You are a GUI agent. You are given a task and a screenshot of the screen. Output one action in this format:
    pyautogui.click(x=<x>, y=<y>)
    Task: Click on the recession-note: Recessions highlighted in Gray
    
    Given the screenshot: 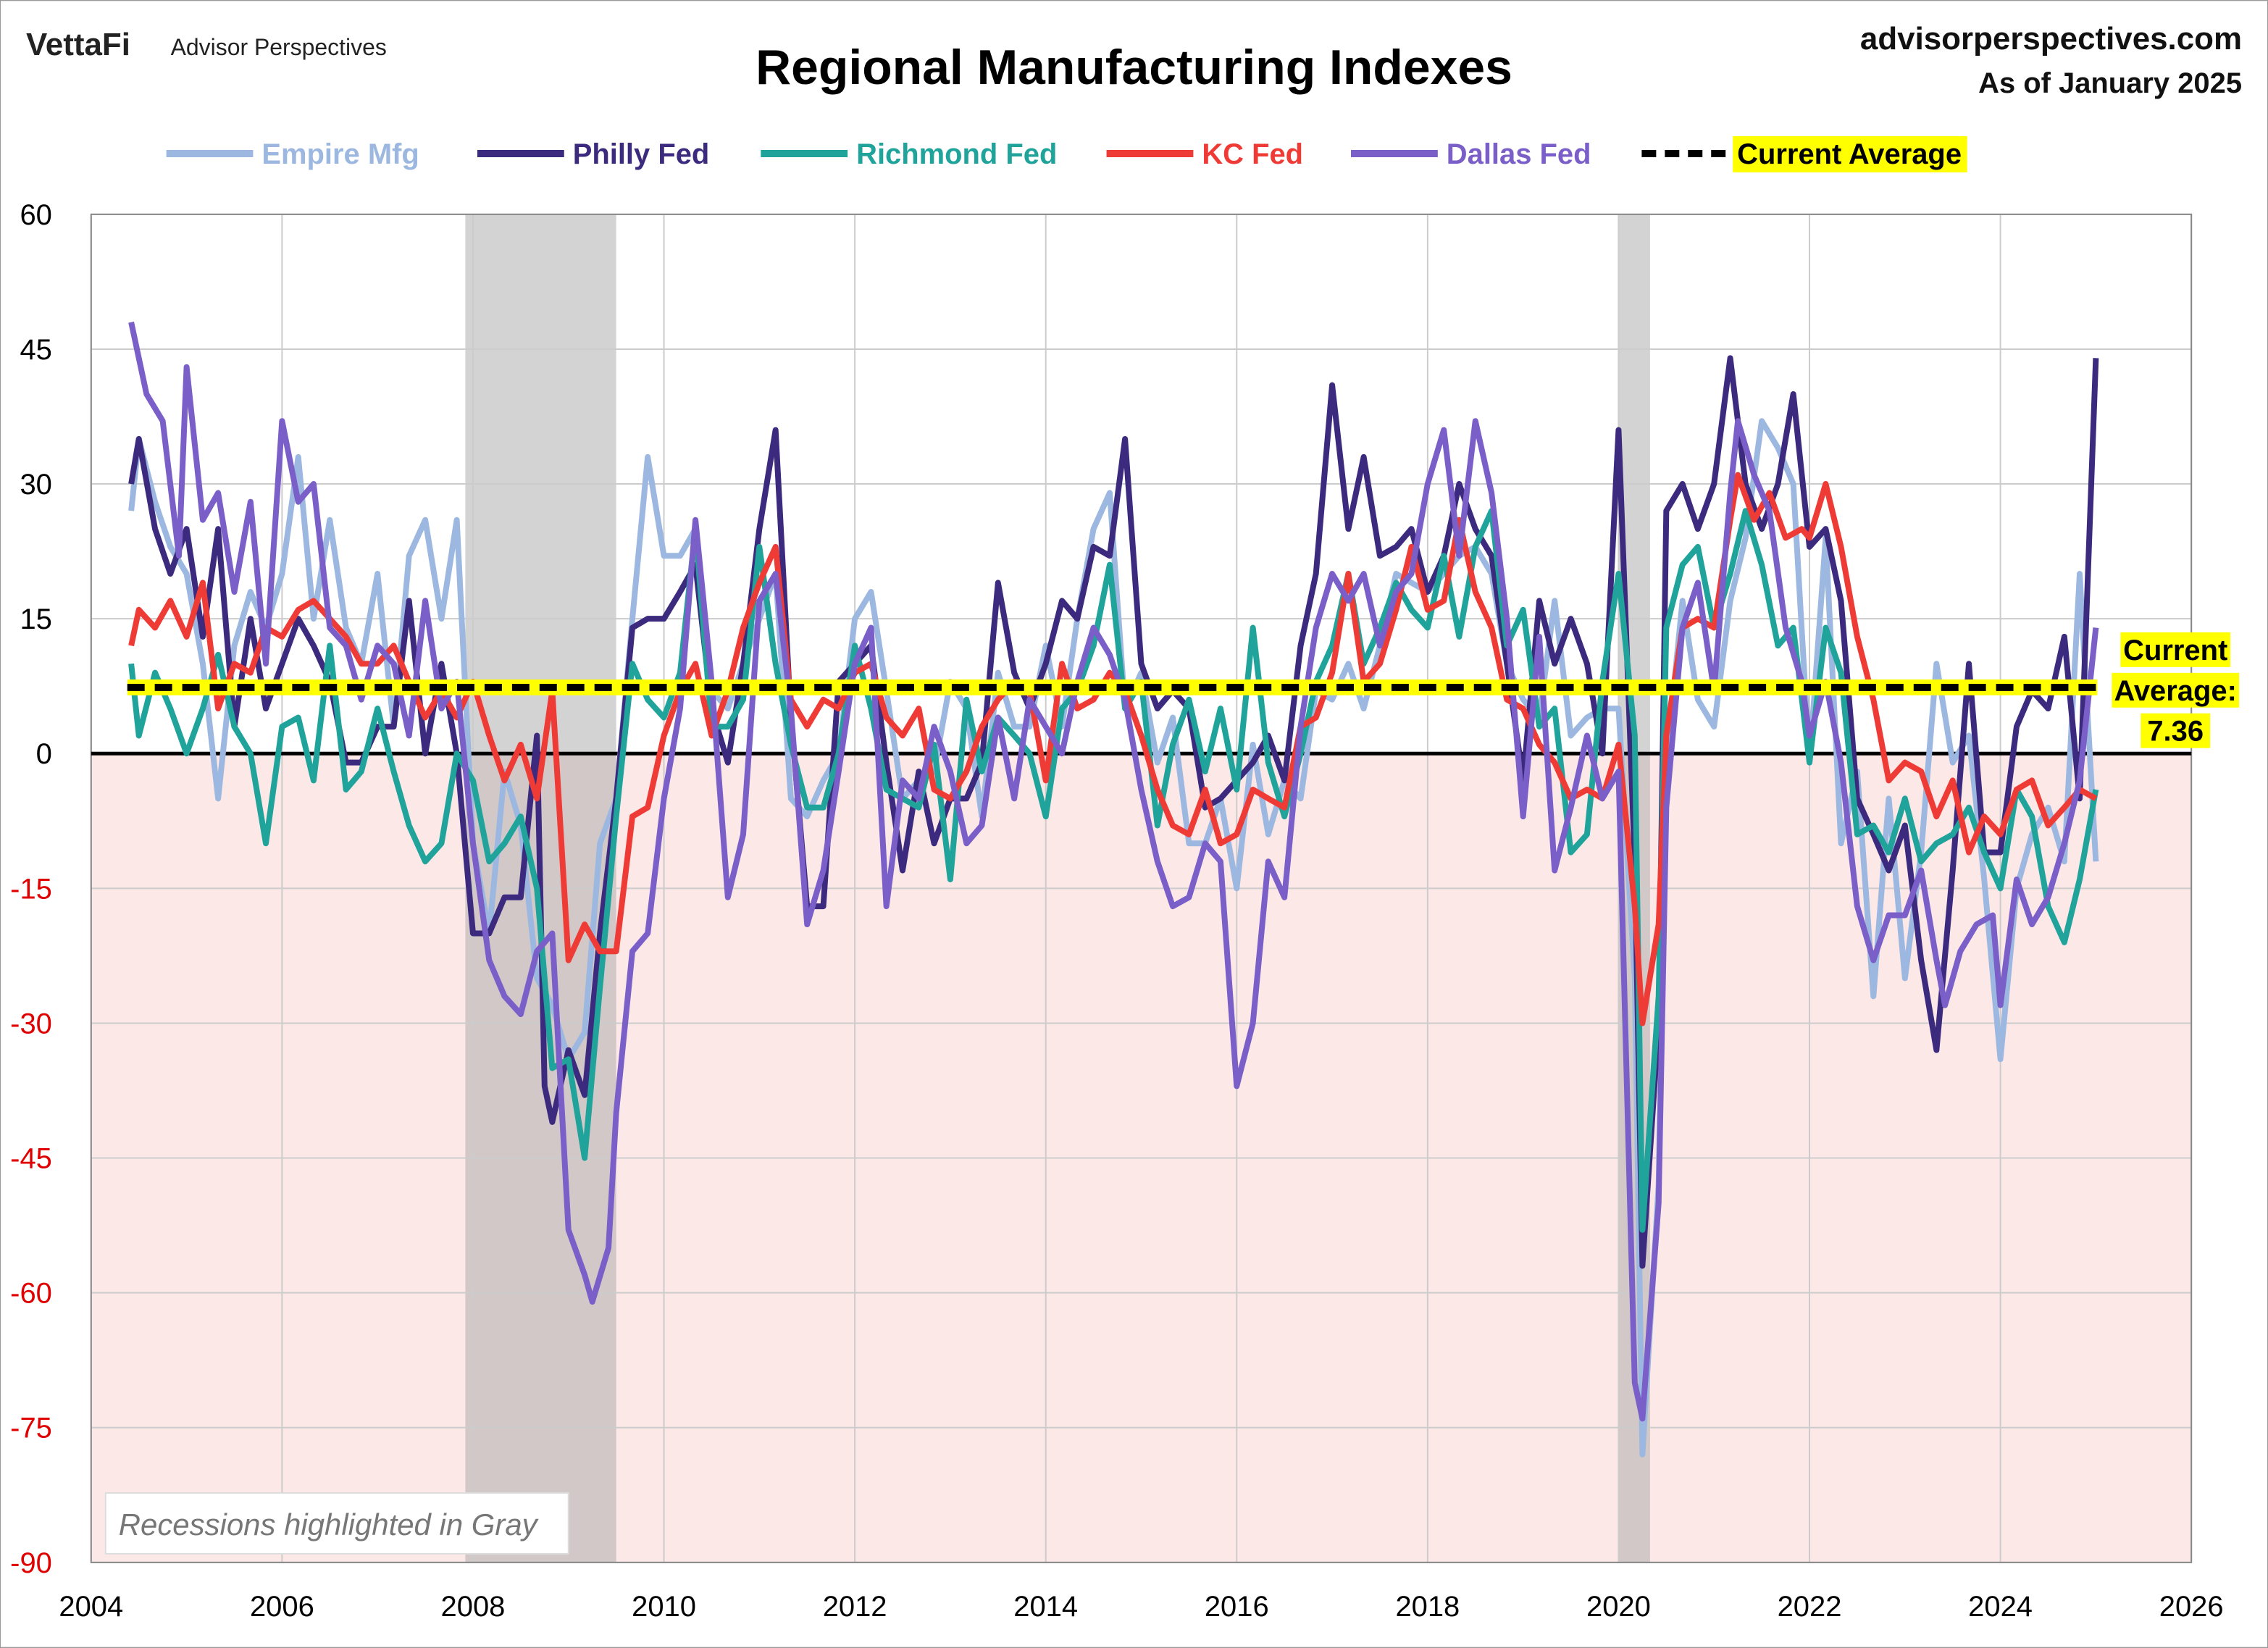 What is the action you would take?
    pyautogui.click(x=330, y=1524)
    